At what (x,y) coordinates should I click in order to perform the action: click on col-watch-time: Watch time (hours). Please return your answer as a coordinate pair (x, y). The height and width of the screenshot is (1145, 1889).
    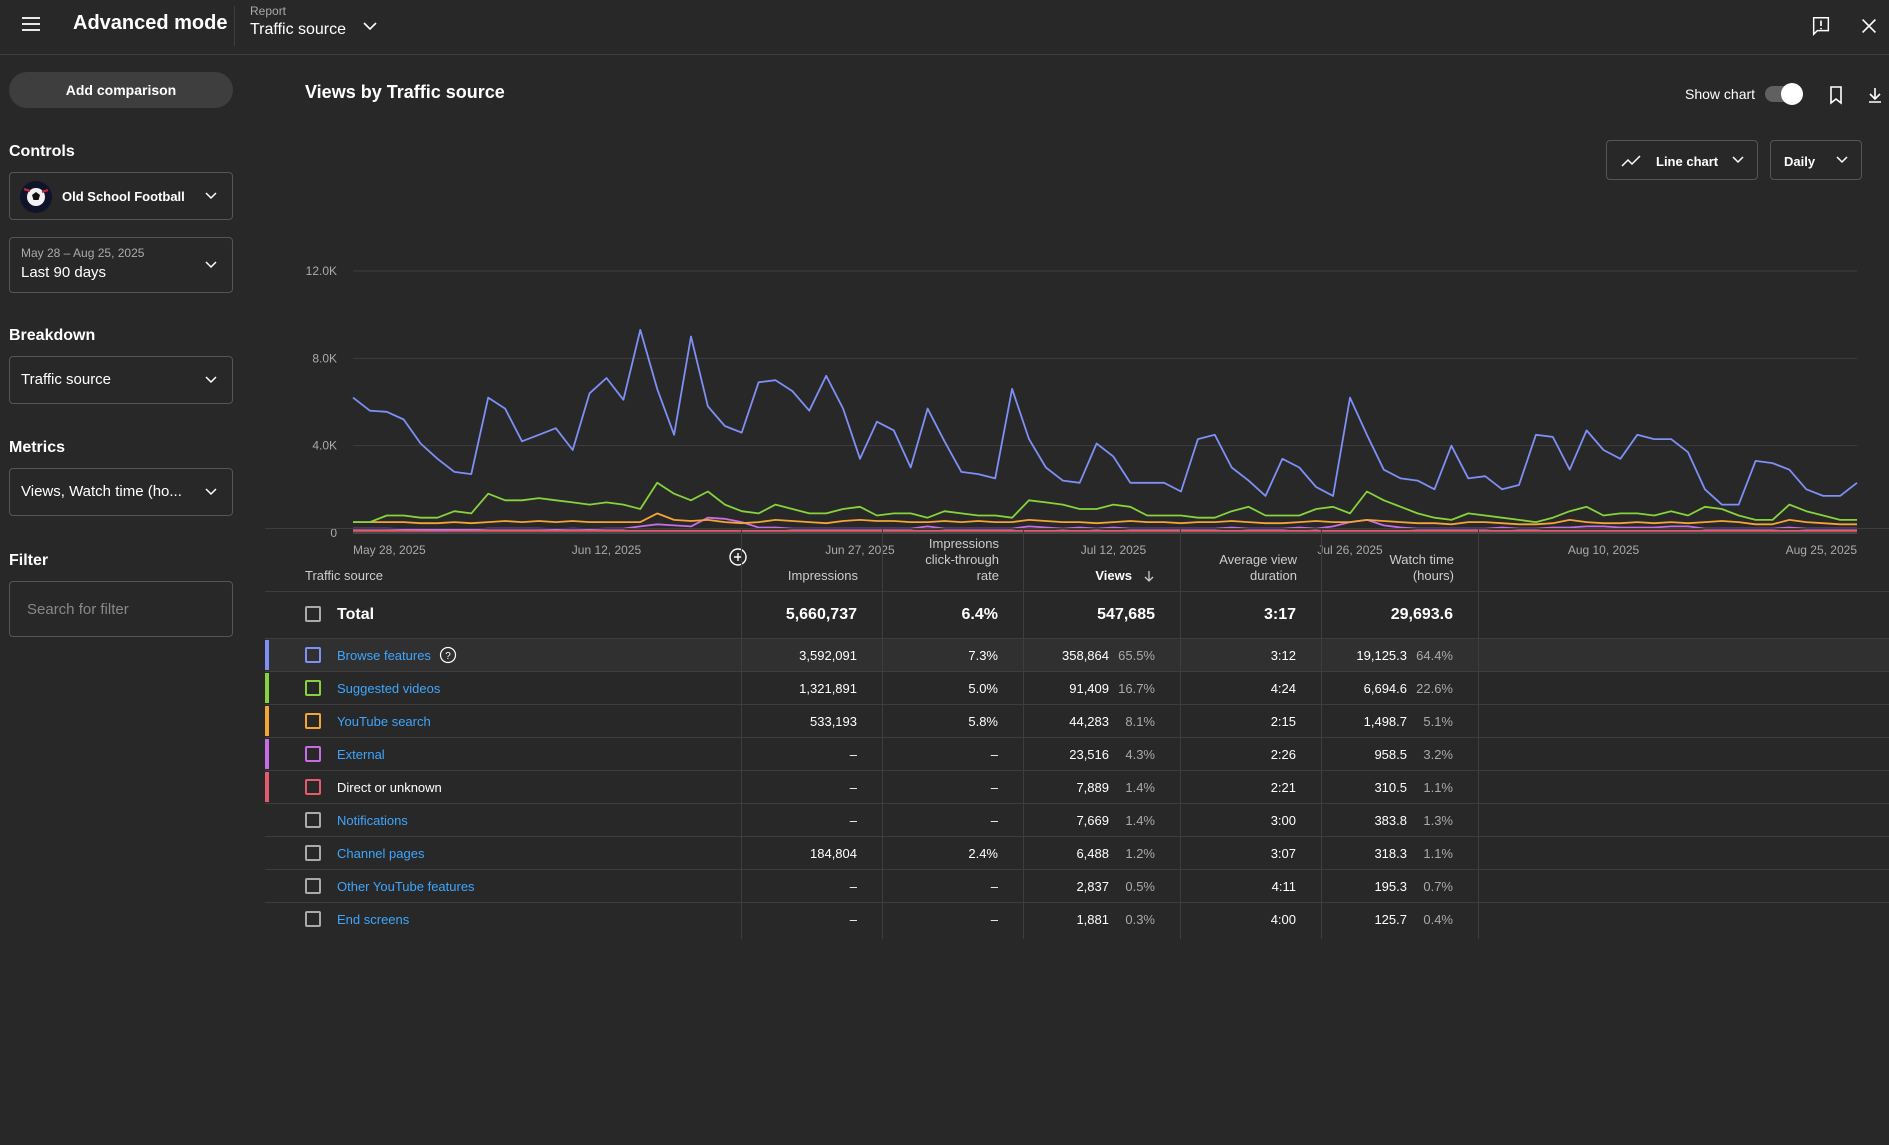
    Looking at the image, I should click on (1421, 567).